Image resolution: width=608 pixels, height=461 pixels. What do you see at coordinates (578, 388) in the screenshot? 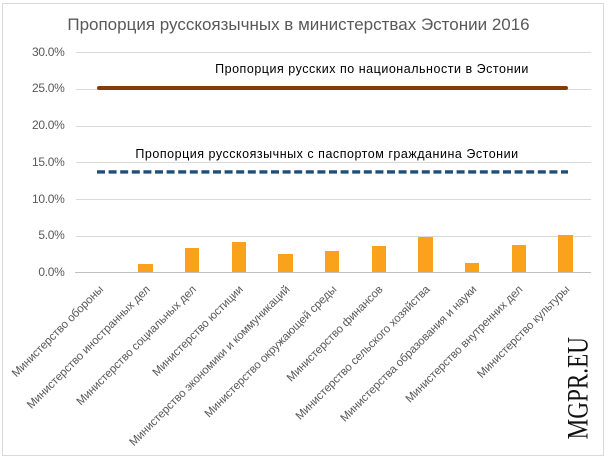
I see `svg-text: MGPR.EU` at bounding box center [578, 388].